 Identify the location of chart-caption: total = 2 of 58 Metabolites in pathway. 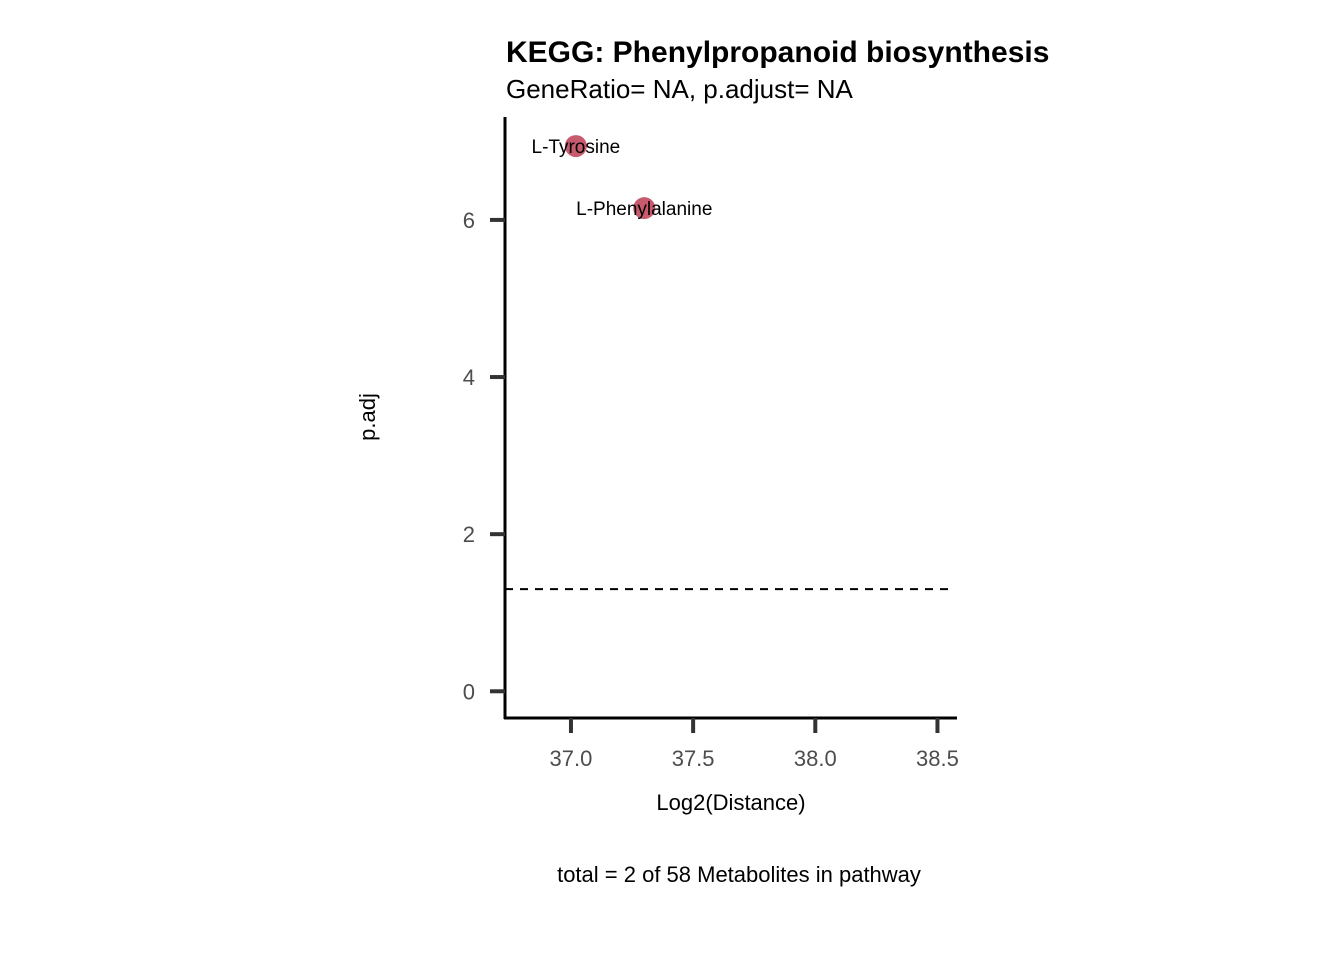
(739, 874).